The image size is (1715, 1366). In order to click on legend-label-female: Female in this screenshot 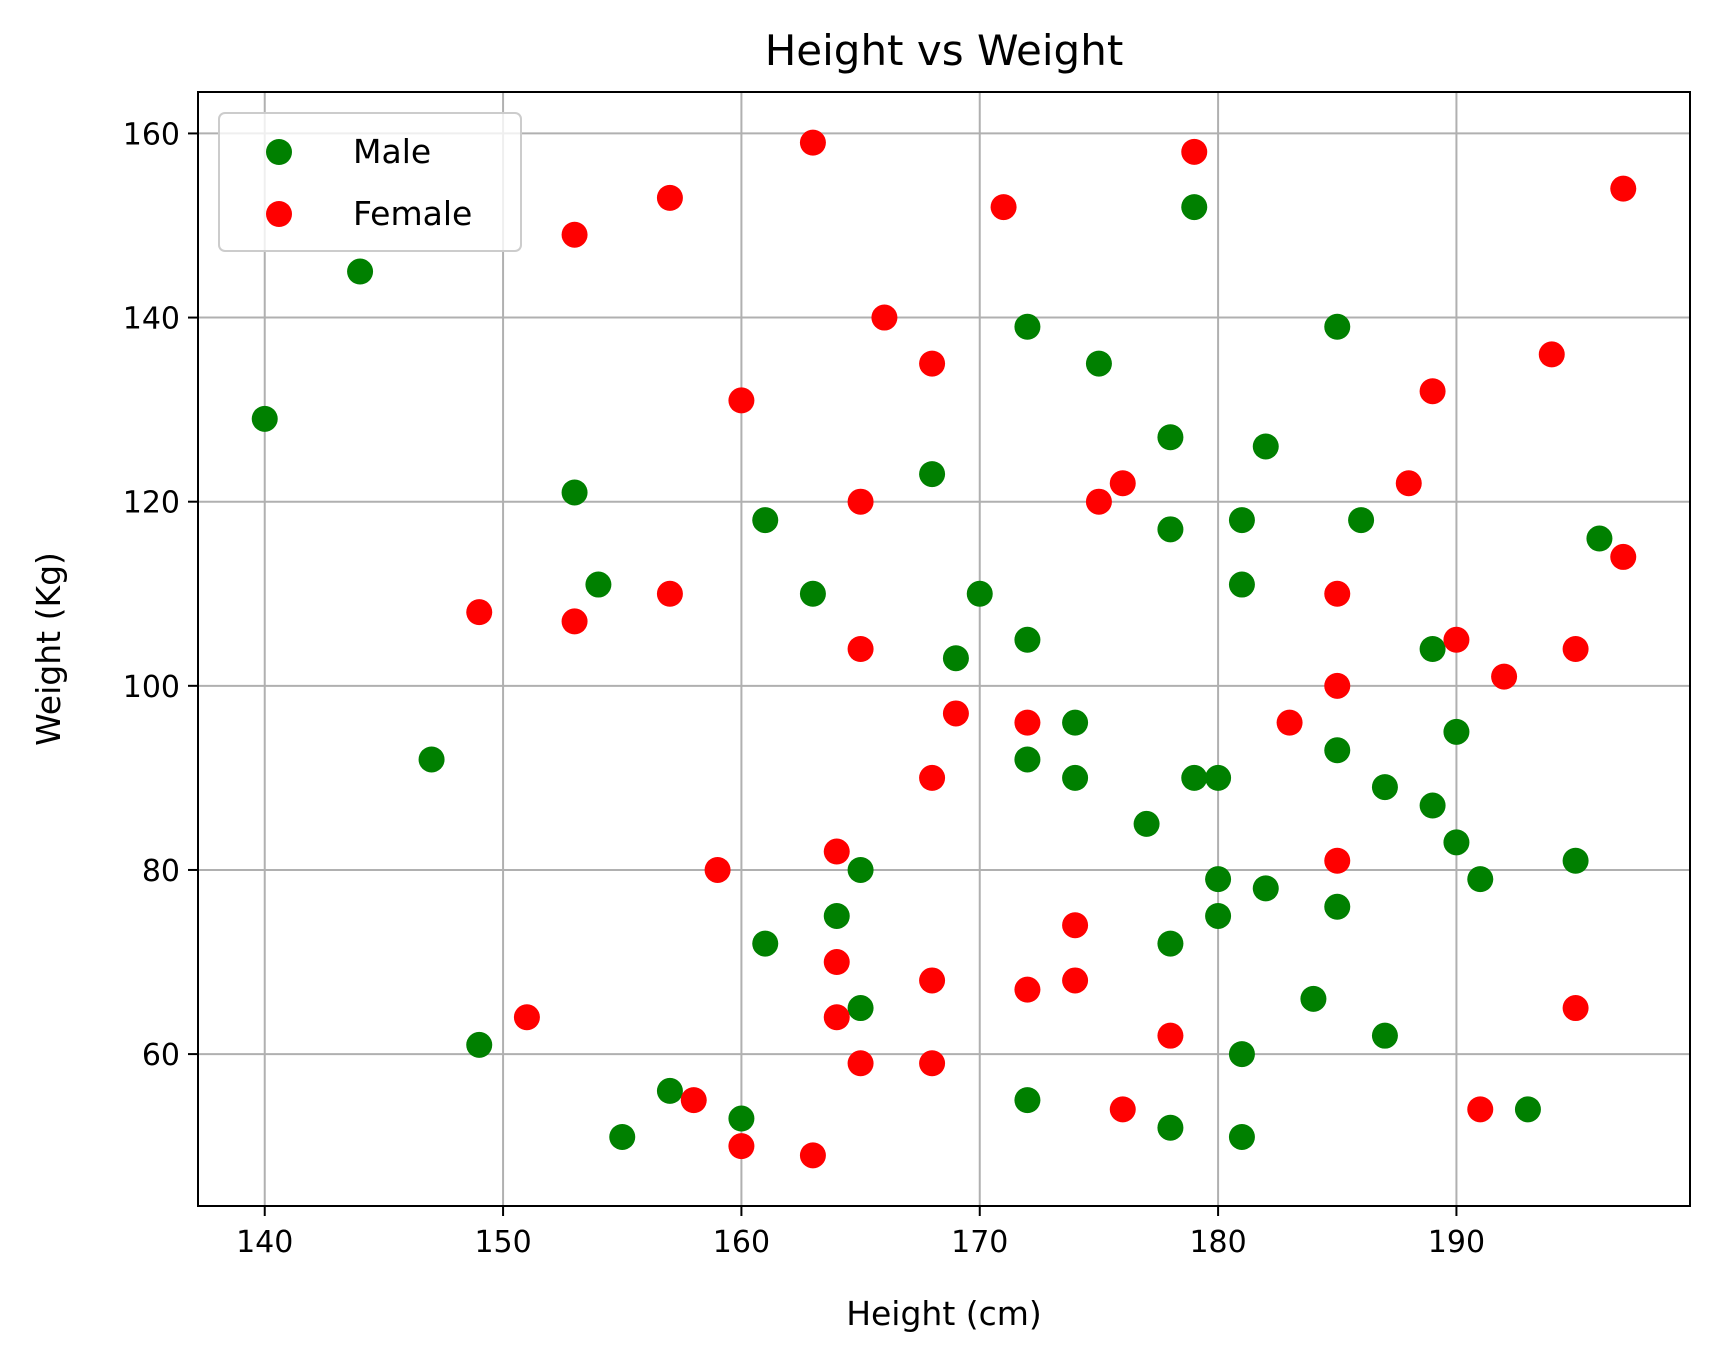, I will do `click(412, 213)`.